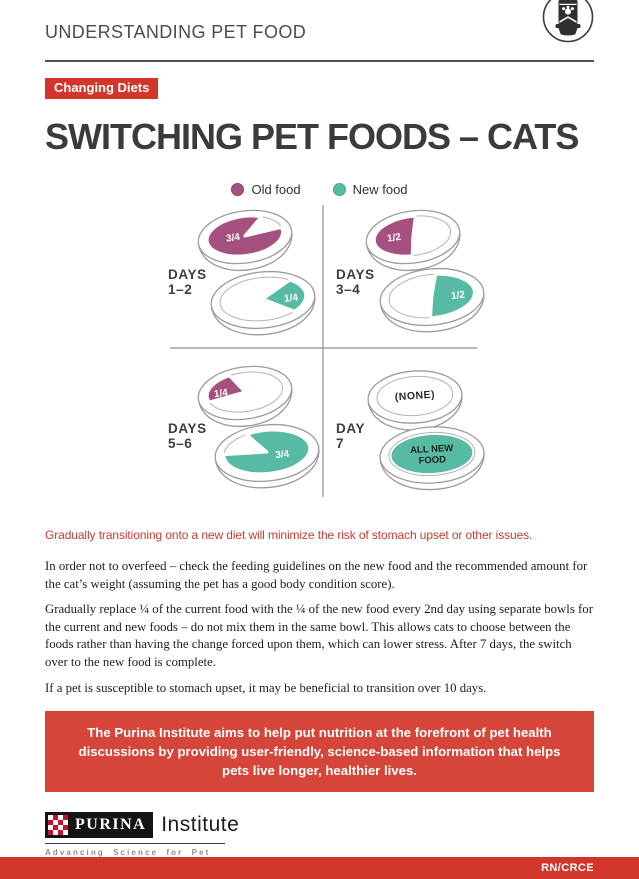 This screenshot has width=639, height=879. What do you see at coordinates (176, 32) in the screenshot?
I see `header-title: UNDERSTANDING PET FOOD` at bounding box center [176, 32].